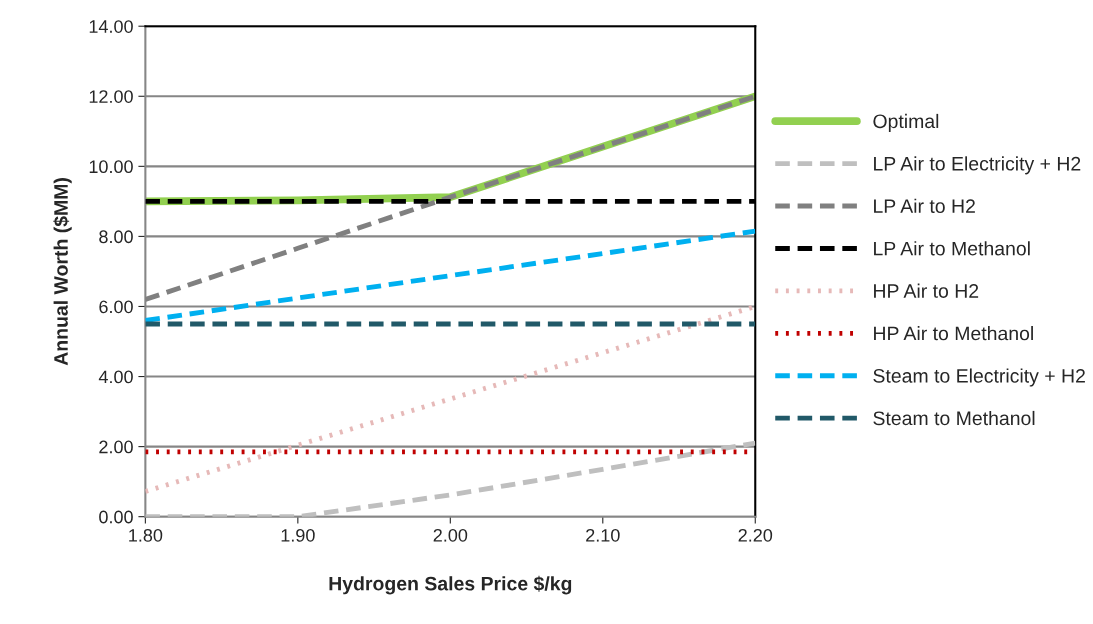 The height and width of the screenshot is (624, 1093). I want to click on legend-label: HP Air to H2, so click(926, 290).